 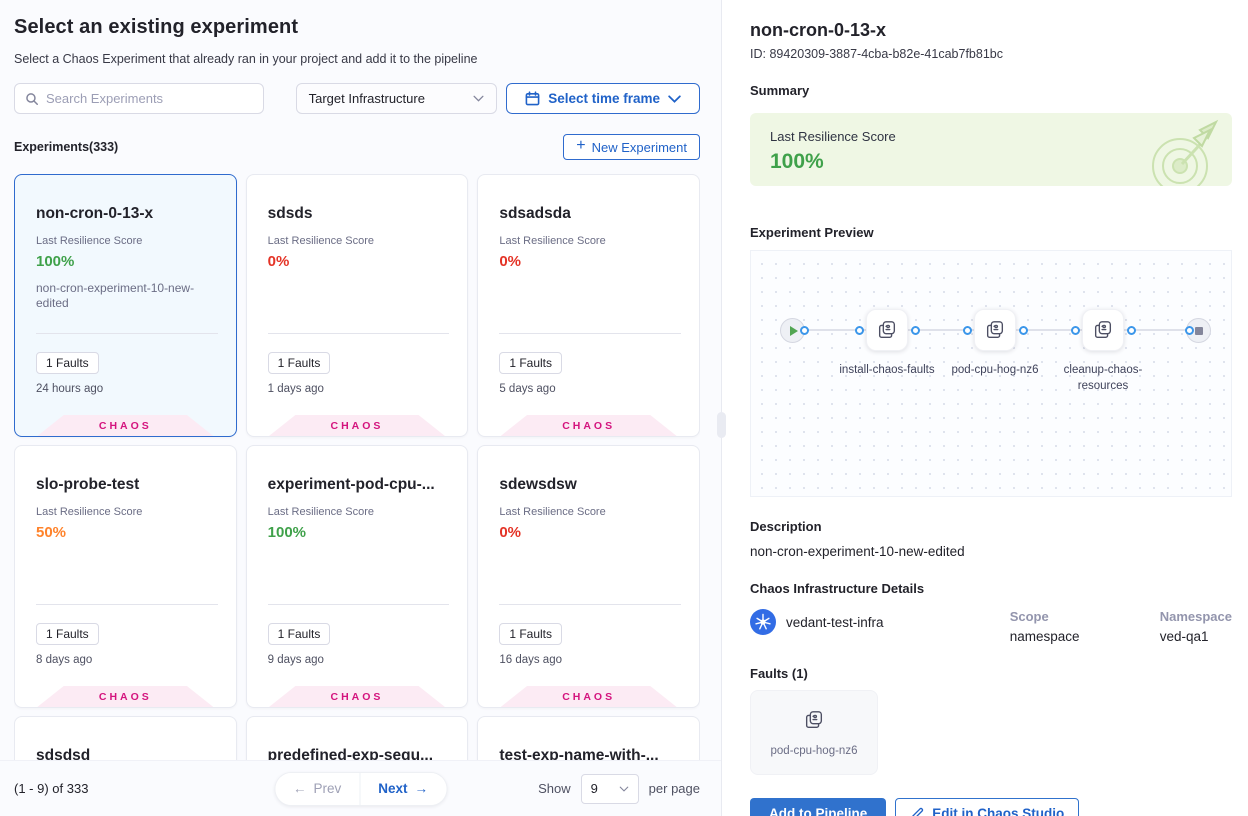 What do you see at coordinates (835, 622) in the screenshot?
I see `infra-name: vedant-test-infra` at bounding box center [835, 622].